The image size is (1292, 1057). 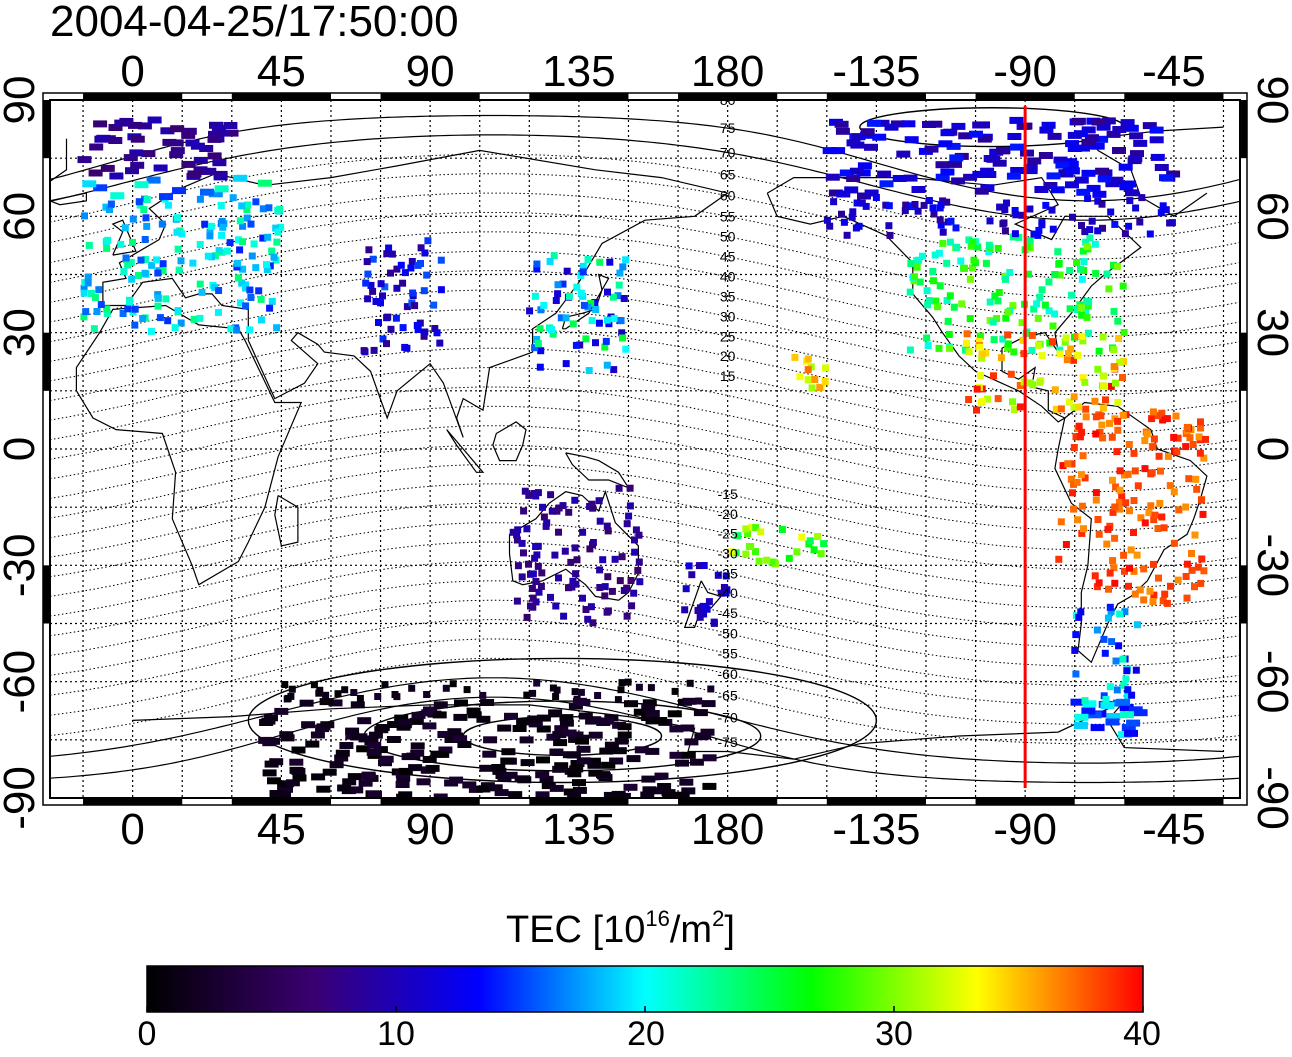 I want to click on right-axis-label: 30, so click(x=1270, y=332).